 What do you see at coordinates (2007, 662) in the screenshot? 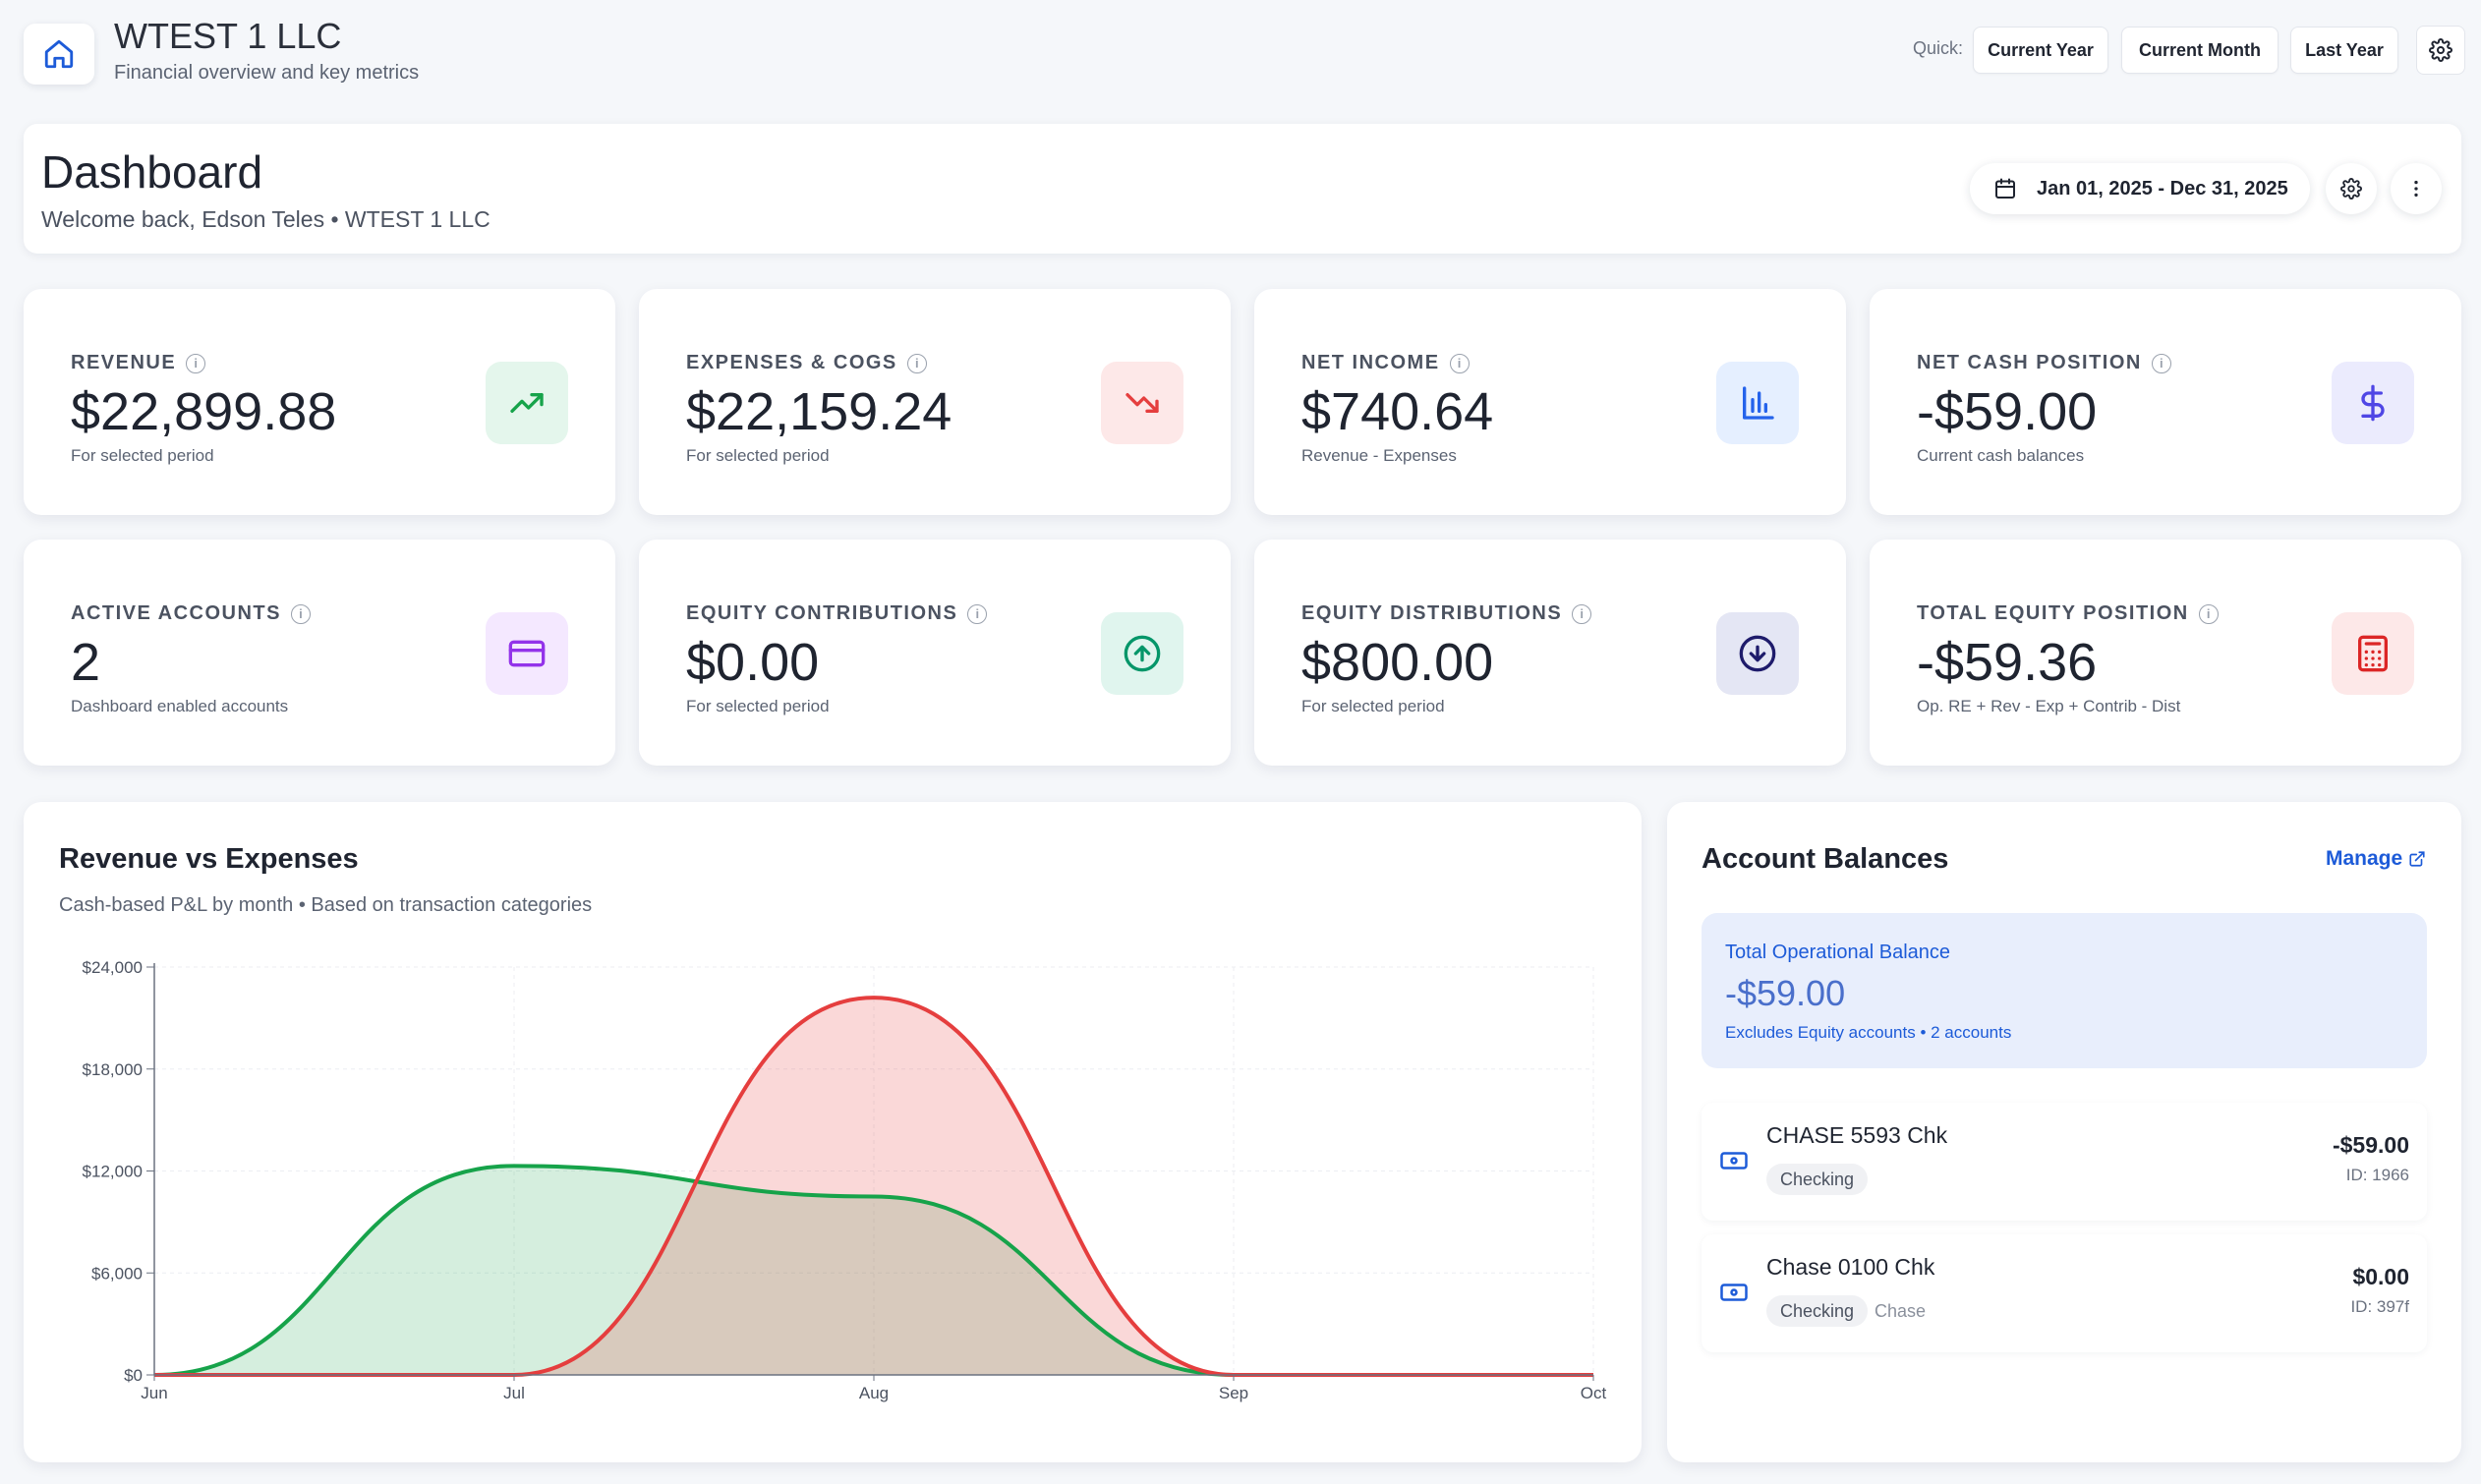
I see `kpi-value: -$59.36` at bounding box center [2007, 662].